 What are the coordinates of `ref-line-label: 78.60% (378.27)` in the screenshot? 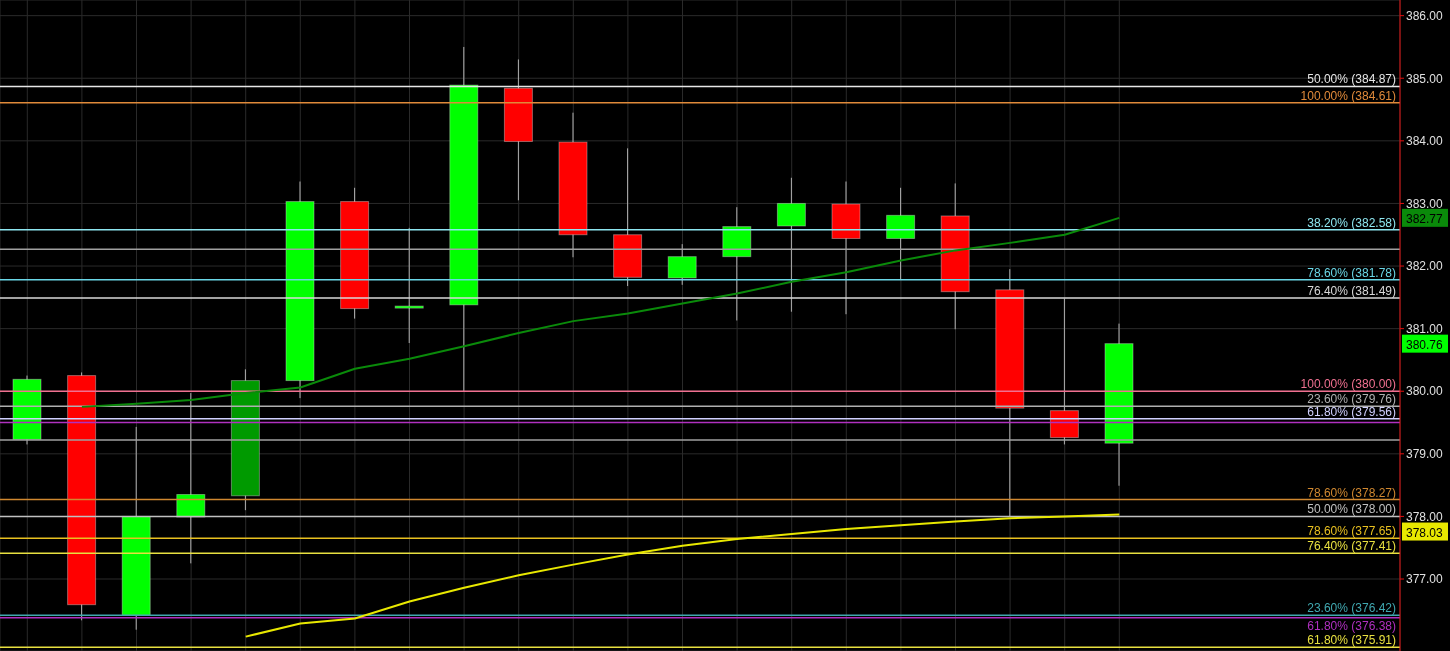 It's located at (1351, 492).